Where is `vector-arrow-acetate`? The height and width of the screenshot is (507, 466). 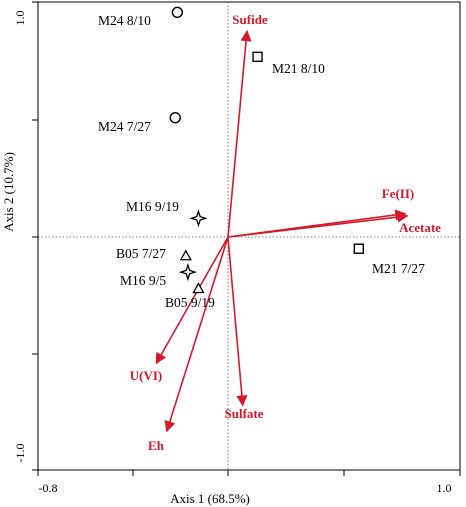 vector-arrow-acetate is located at coordinates (318, 224).